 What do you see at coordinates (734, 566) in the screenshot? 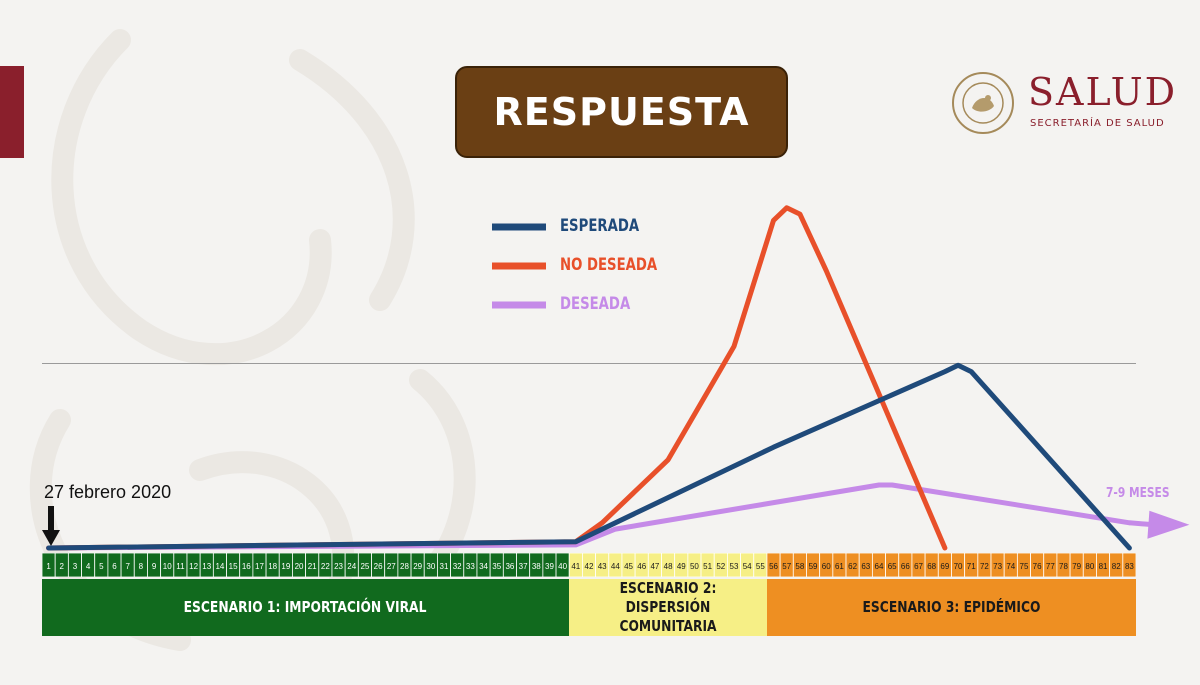
I see `day-tick-label: 53` at bounding box center [734, 566].